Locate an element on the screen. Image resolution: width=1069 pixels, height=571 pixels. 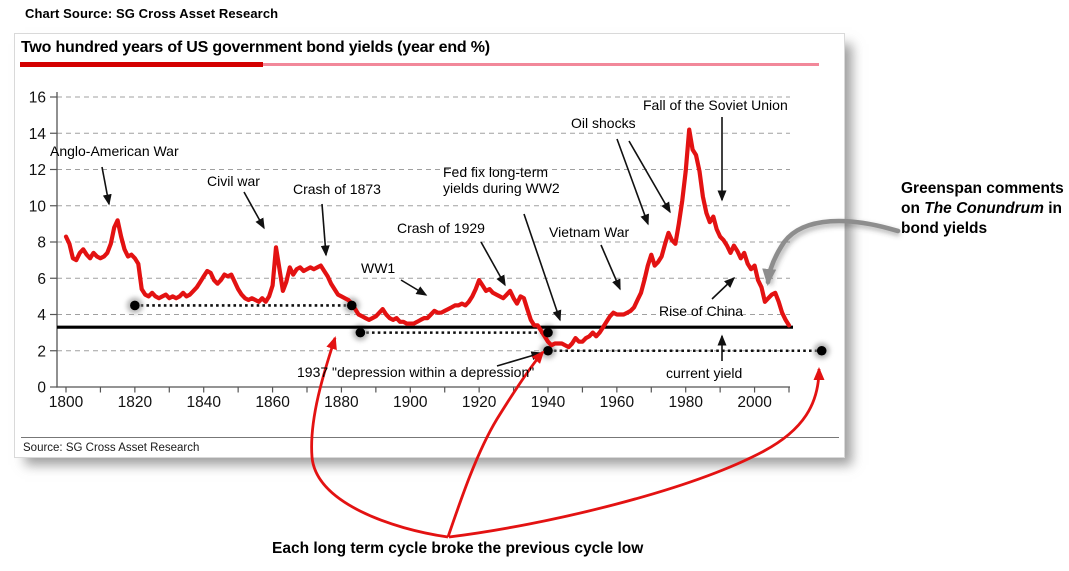
x-tick-2000: 2000 is located at coordinates (754, 402).